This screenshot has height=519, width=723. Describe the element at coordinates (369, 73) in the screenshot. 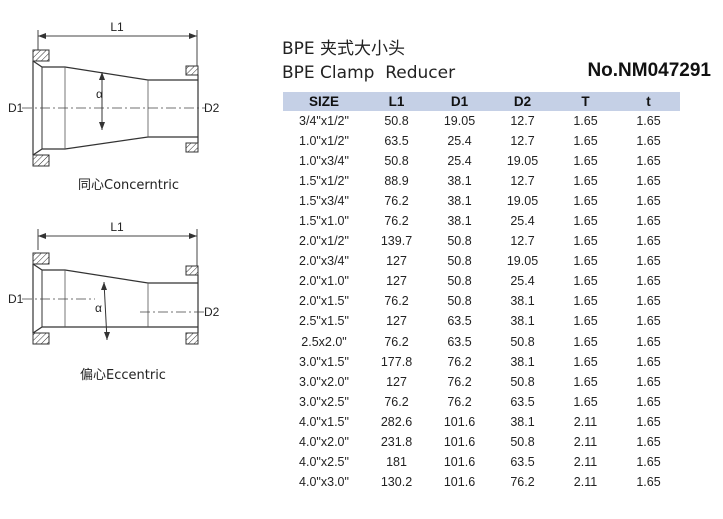

I see `title-english: BPE Clamp Reducer` at that location.